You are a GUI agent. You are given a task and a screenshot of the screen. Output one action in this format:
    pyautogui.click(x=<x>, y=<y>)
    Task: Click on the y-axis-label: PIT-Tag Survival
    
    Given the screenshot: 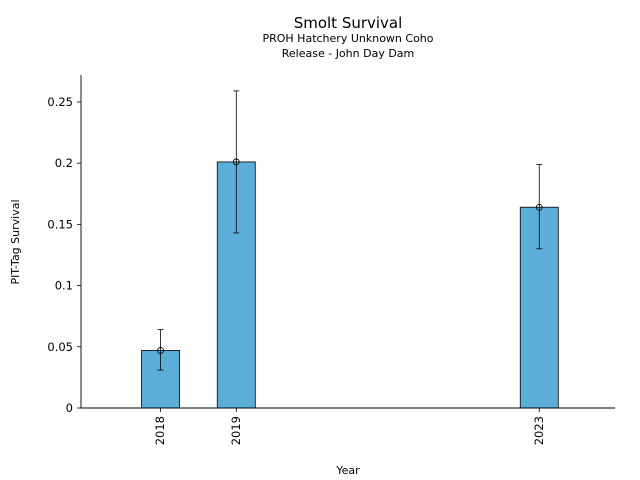 What is the action you would take?
    pyautogui.click(x=15, y=241)
    